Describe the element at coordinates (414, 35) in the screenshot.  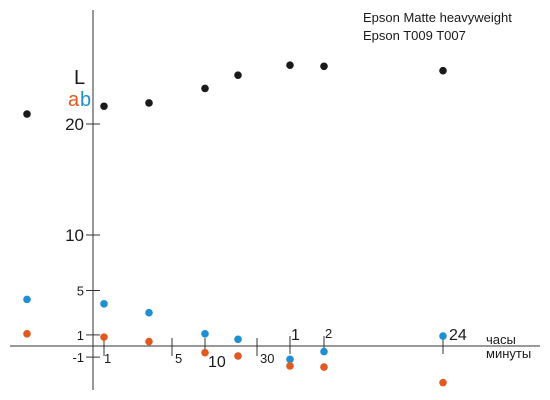
I see `chart-title-line-2: Epson T009 T007` at that location.